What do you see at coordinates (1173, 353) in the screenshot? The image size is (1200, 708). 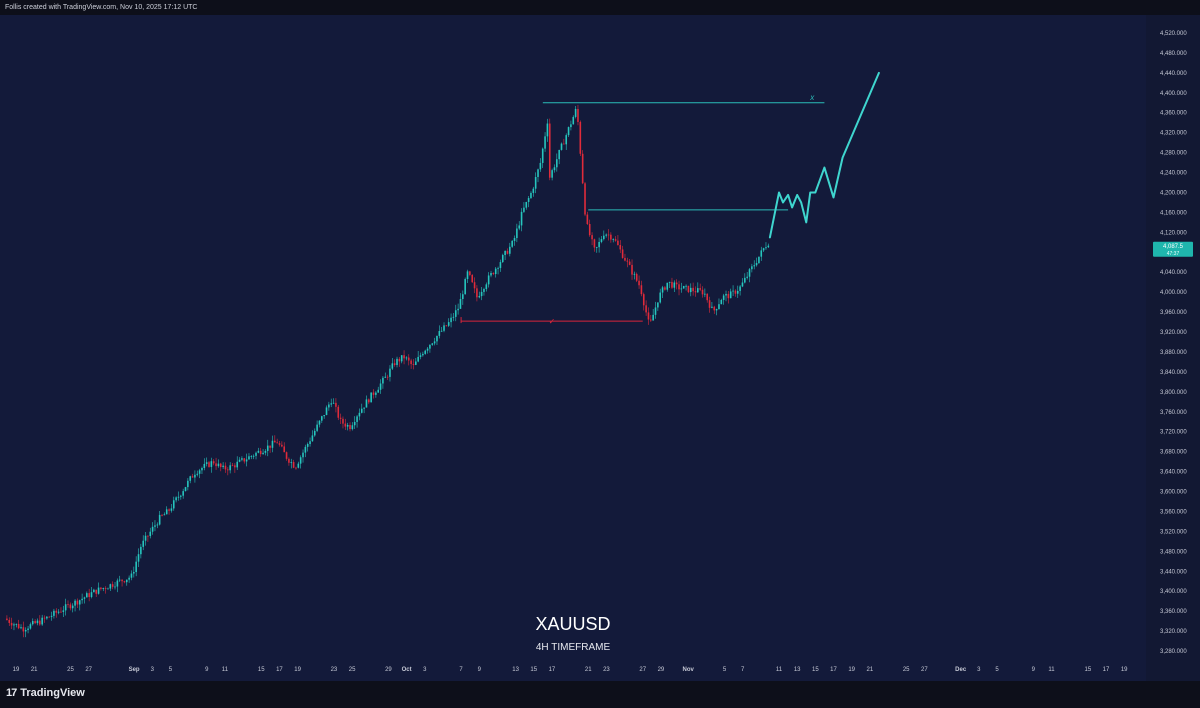 I see `y-tick-label: 3,880.000` at bounding box center [1173, 353].